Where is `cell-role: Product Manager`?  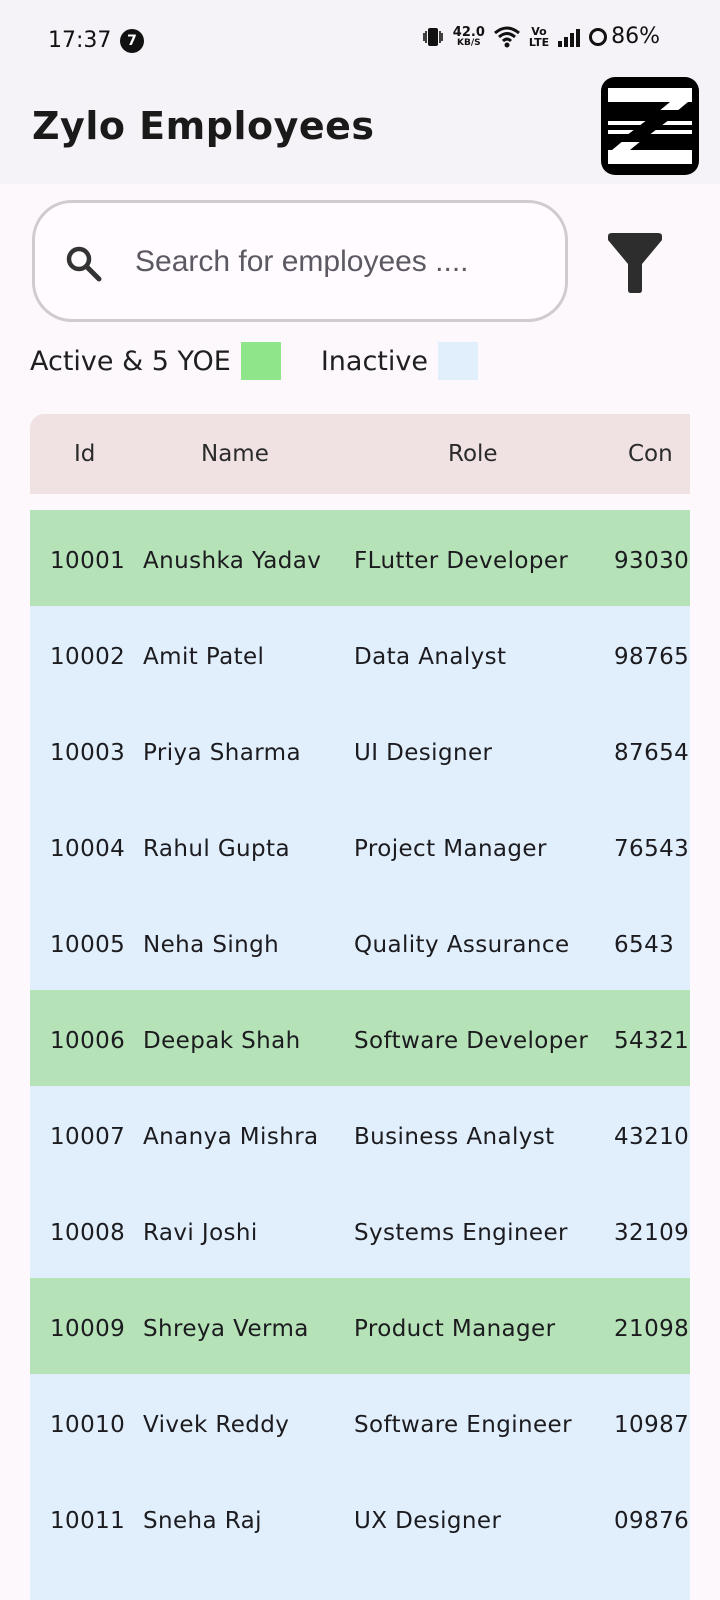
cell-role: Product Manager is located at coordinates (455, 1329).